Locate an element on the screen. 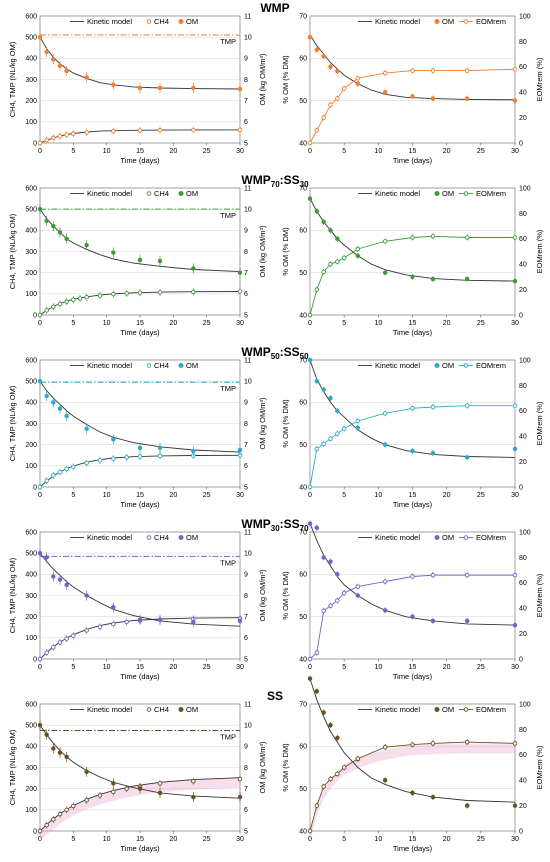 This screenshot has height=862, width=550. y-tick-label: 200 is located at coordinates (31, 101).